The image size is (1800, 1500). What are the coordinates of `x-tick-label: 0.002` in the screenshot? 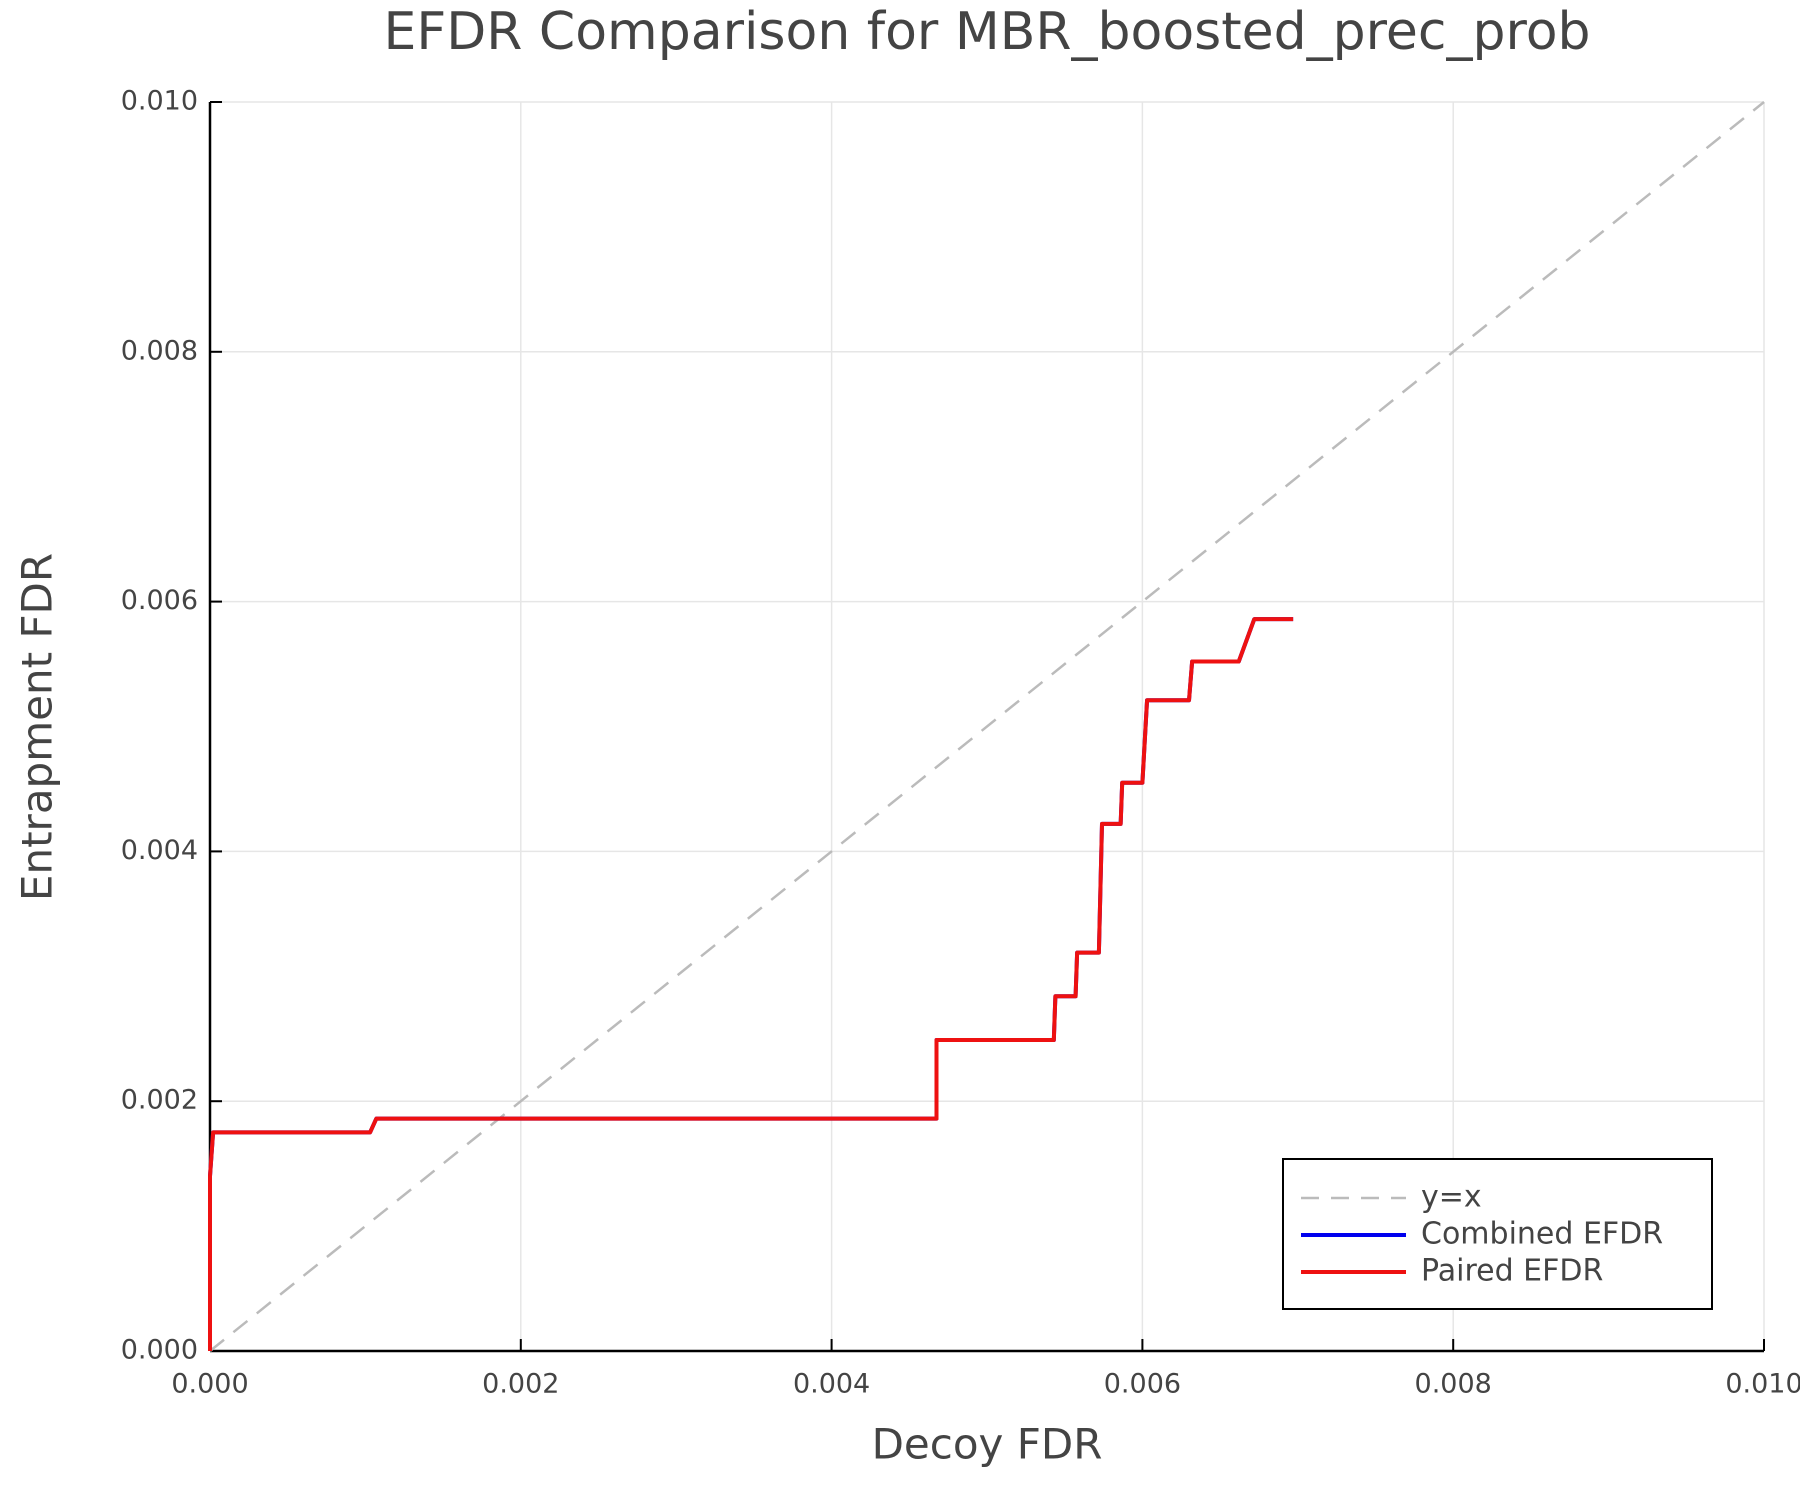 It's located at (520, 1384).